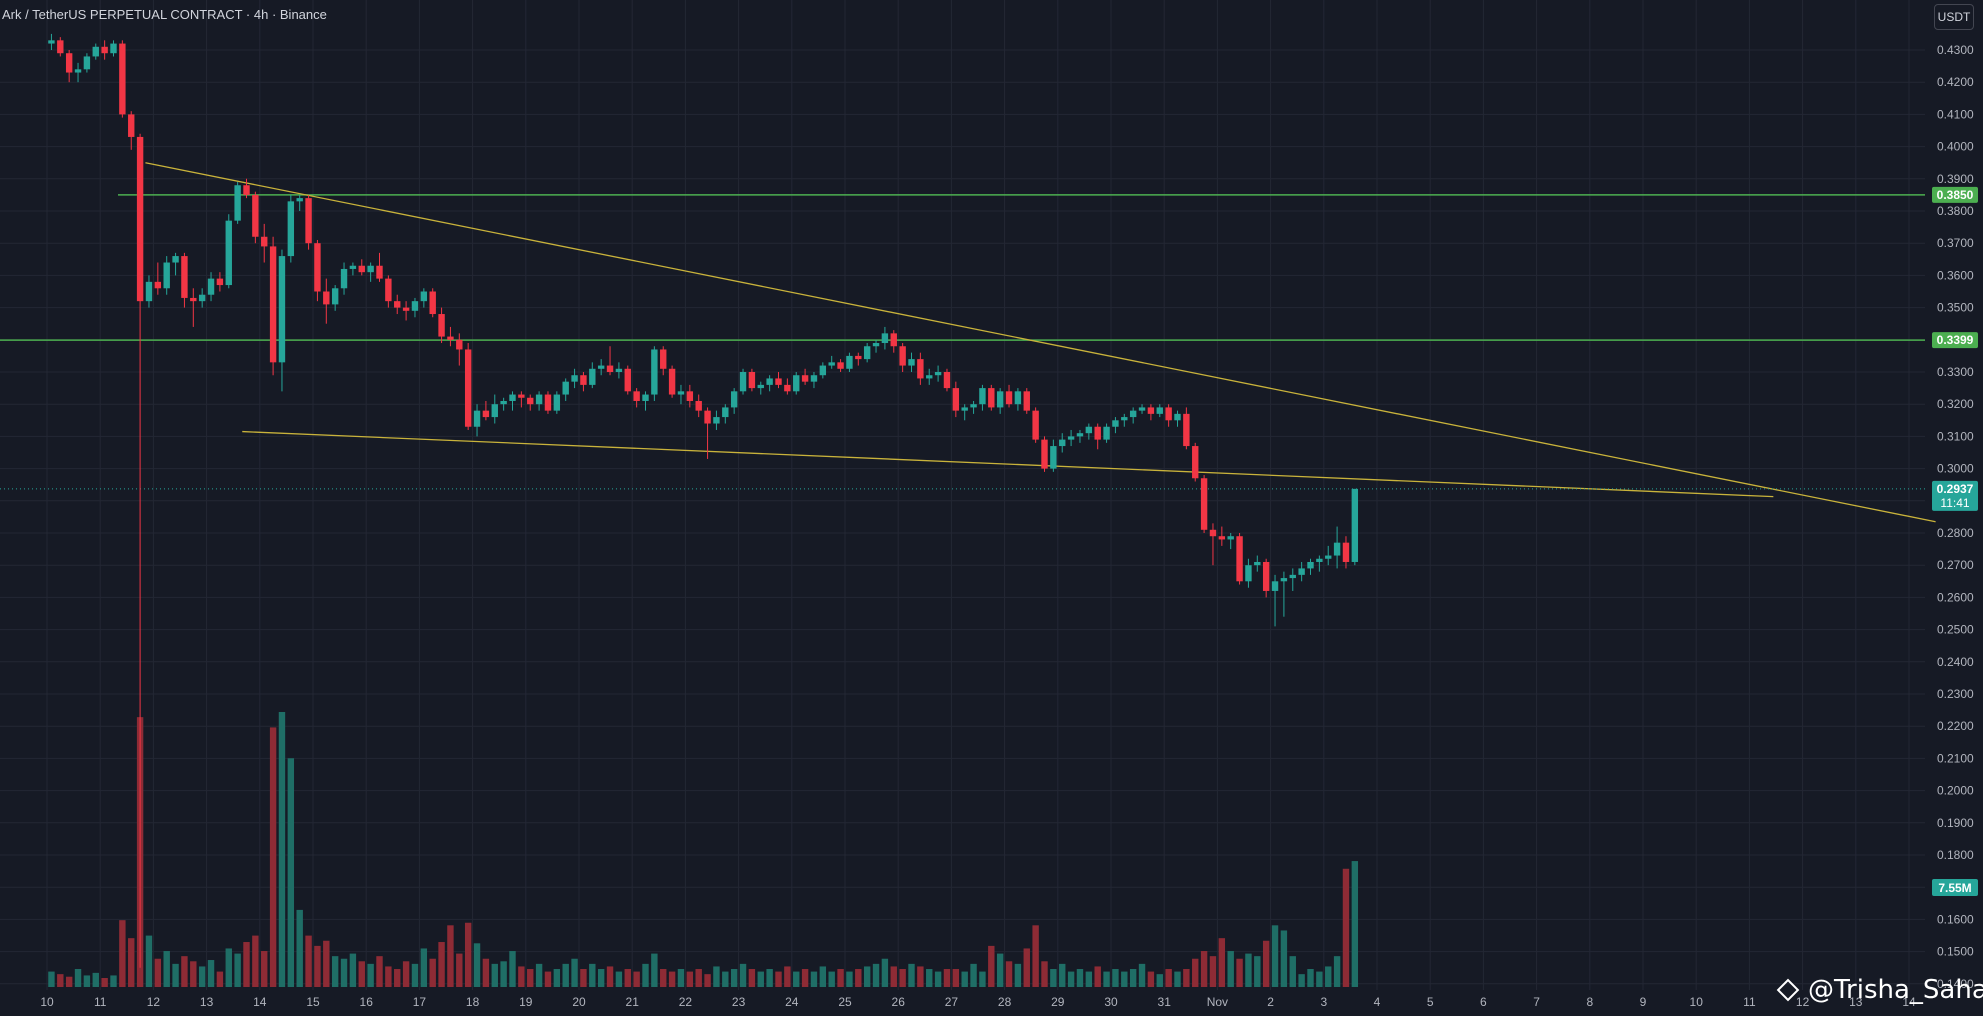 The image size is (1983, 1016). Describe the element at coordinates (1955, 489) in the screenshot. I see `current-price-label: 0.2937` at that location.